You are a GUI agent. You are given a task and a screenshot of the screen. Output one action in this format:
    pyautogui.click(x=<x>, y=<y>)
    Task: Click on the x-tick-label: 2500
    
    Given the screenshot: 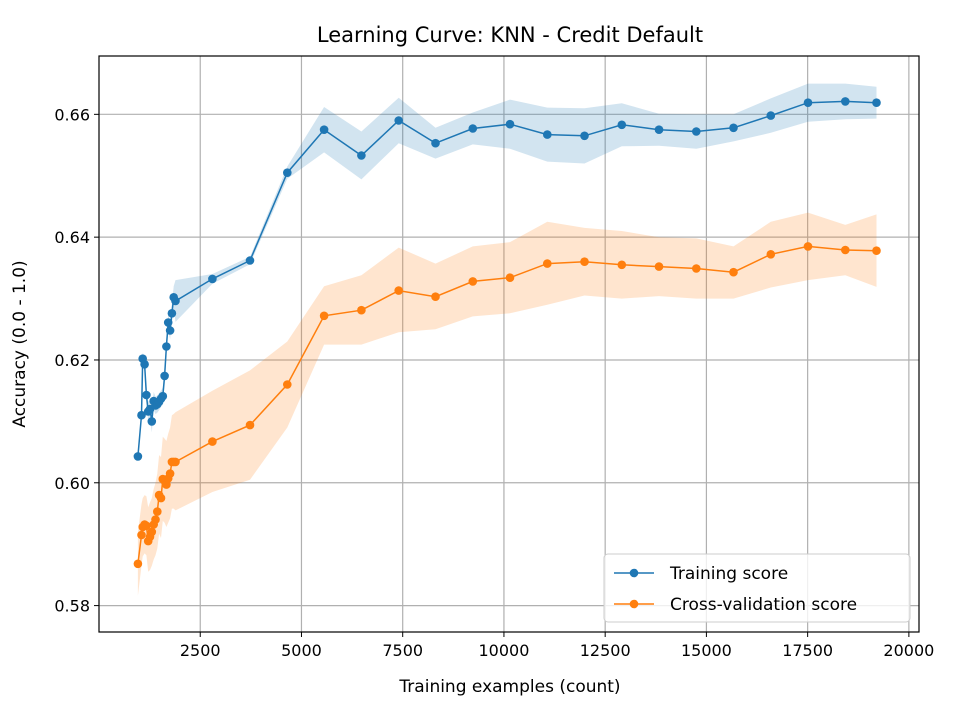 What is the action you would take?
    pyautogui.click(x=200, y=650)
    